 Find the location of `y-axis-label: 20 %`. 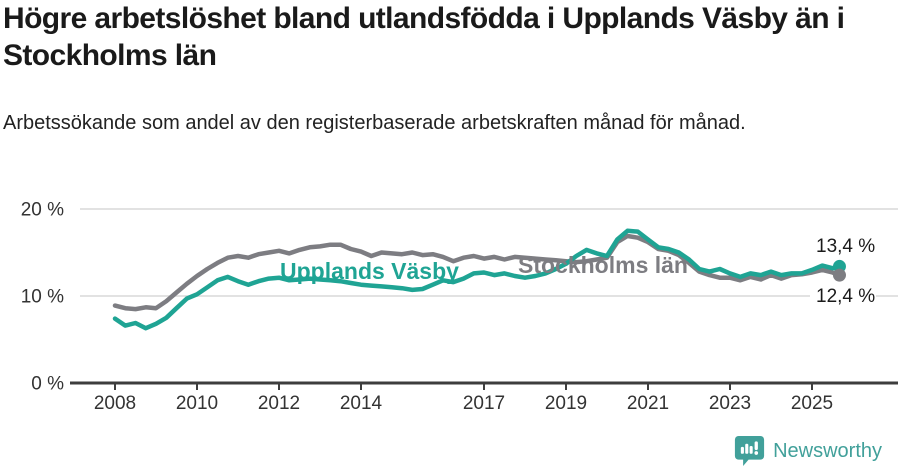

y-axis-label: 20 % is located at coordinates (42, 210).